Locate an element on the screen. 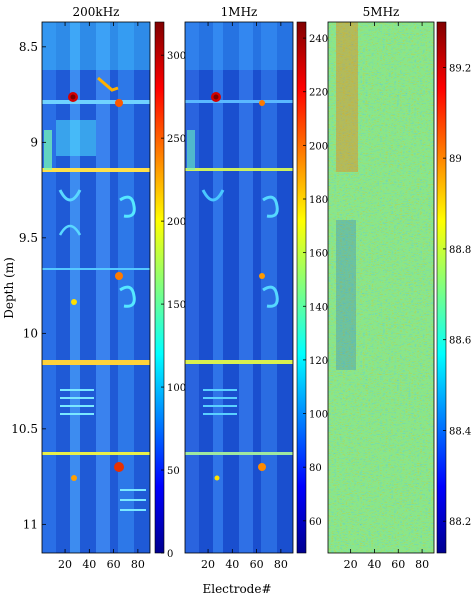  colorbar-tick-label: 160 is located at coordinates (318, 254).